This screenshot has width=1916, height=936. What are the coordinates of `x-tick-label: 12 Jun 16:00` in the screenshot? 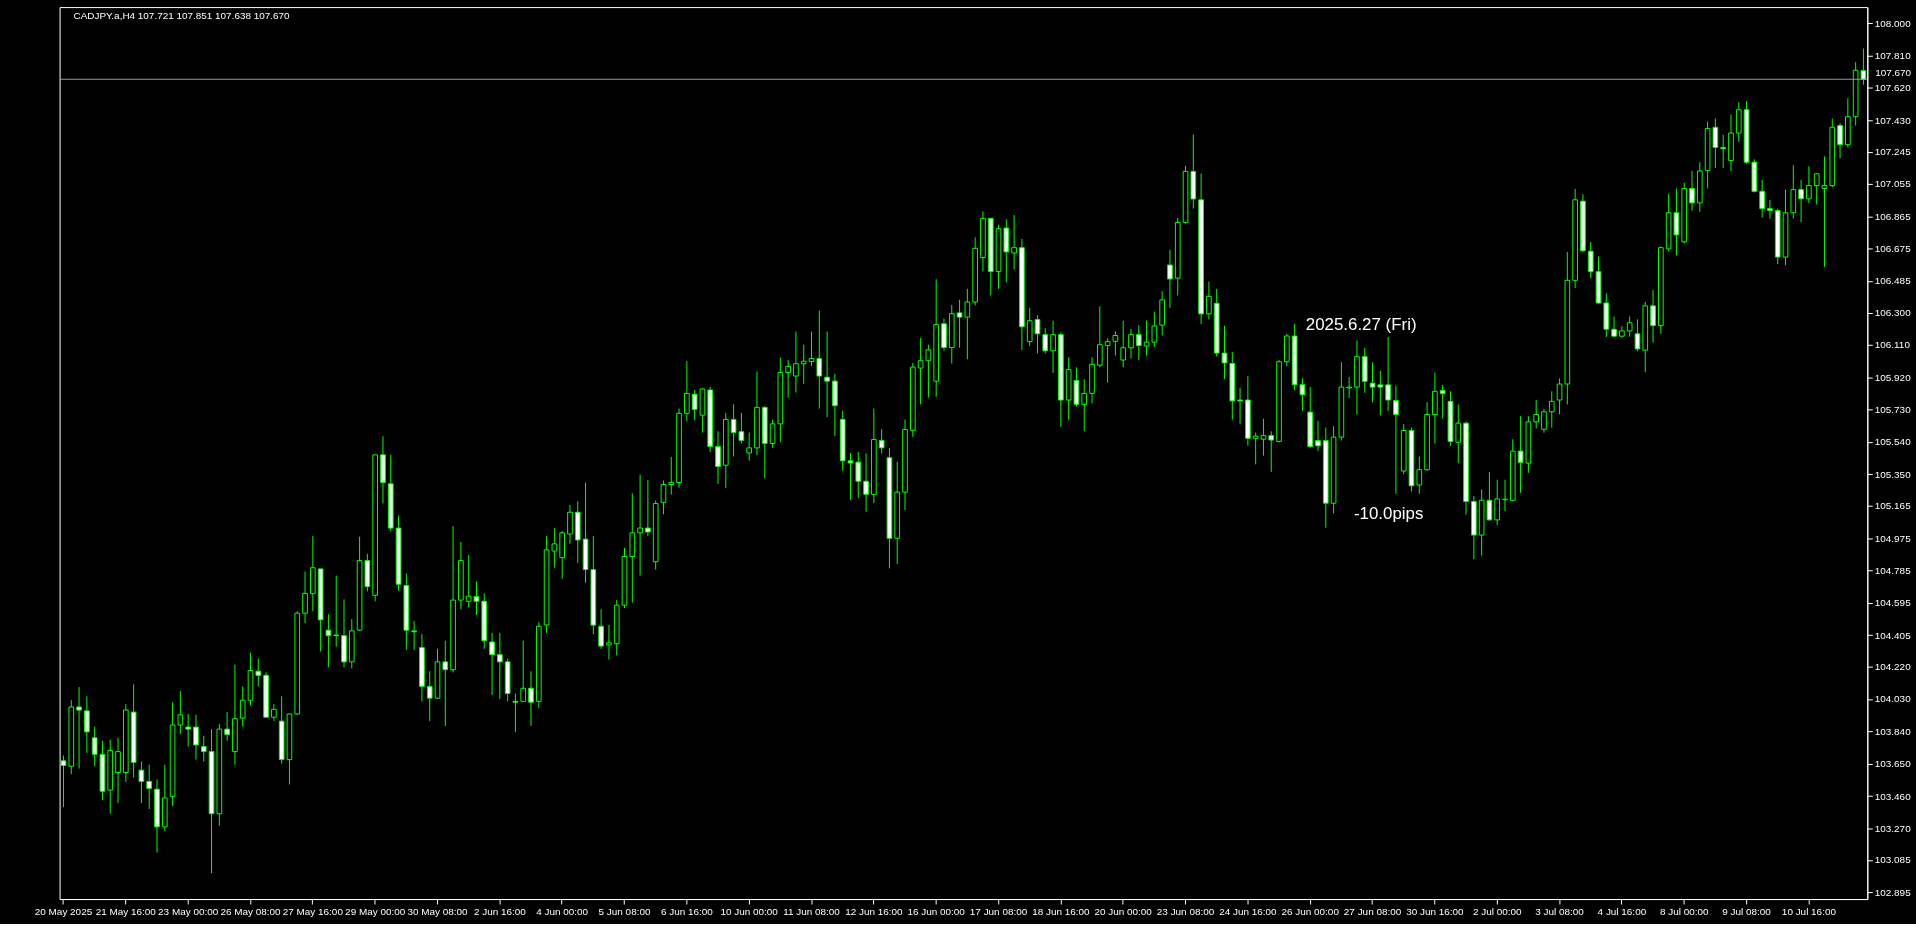 It's located at (874, 912).